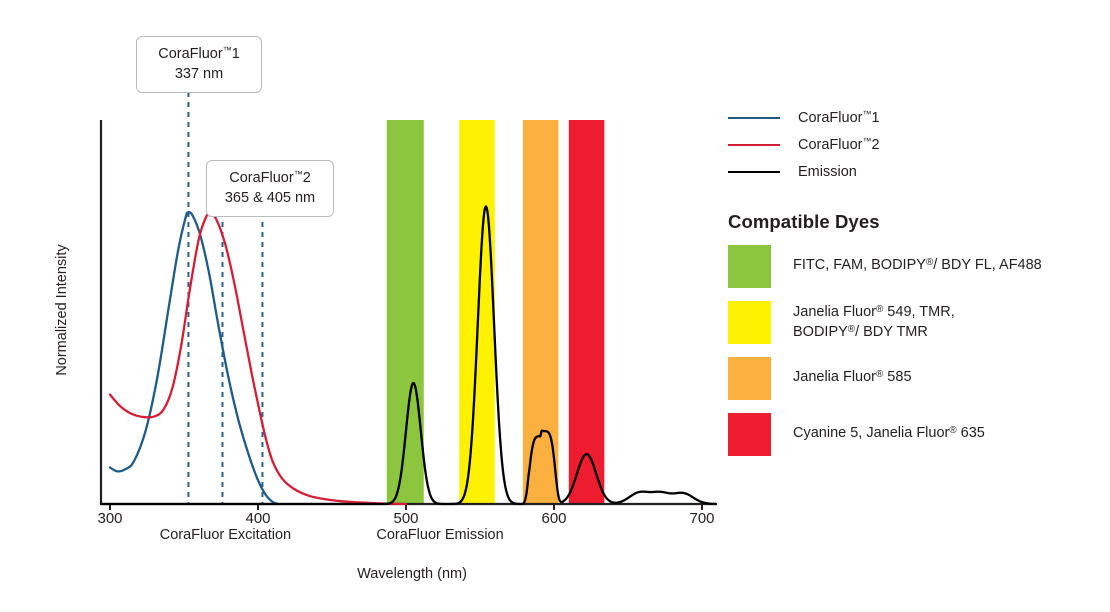 This screenshot has height=612, width=1110. What do you see at coordinates (915, 117) in the screenshot?
I see `legend-series-corafluor1: CoraFluor™1` at bounding box center [915, 117].